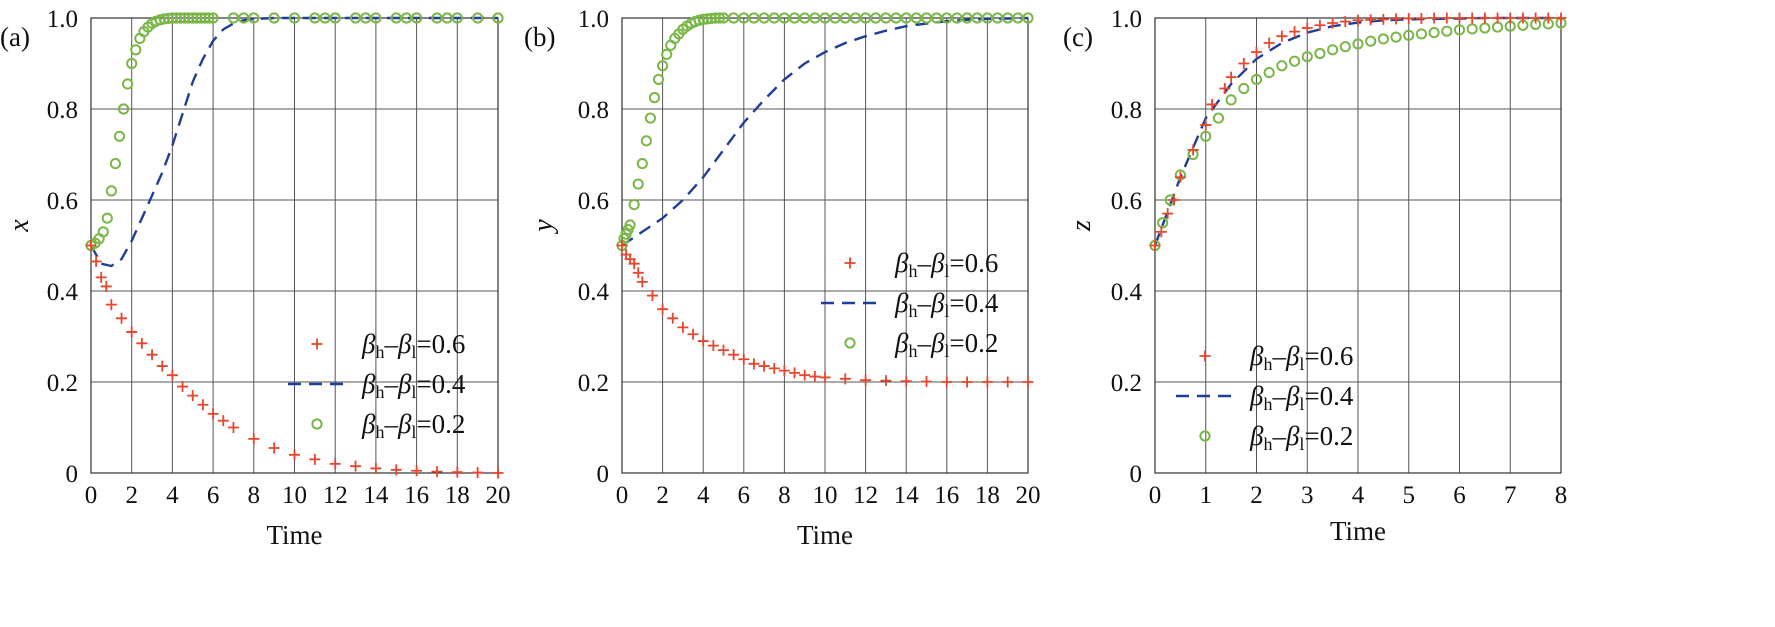  What do you see at coordinates (1126, 19) in the screenshot?
I see `y-tick-label: 1.0` at bounding box center [1126, 19].